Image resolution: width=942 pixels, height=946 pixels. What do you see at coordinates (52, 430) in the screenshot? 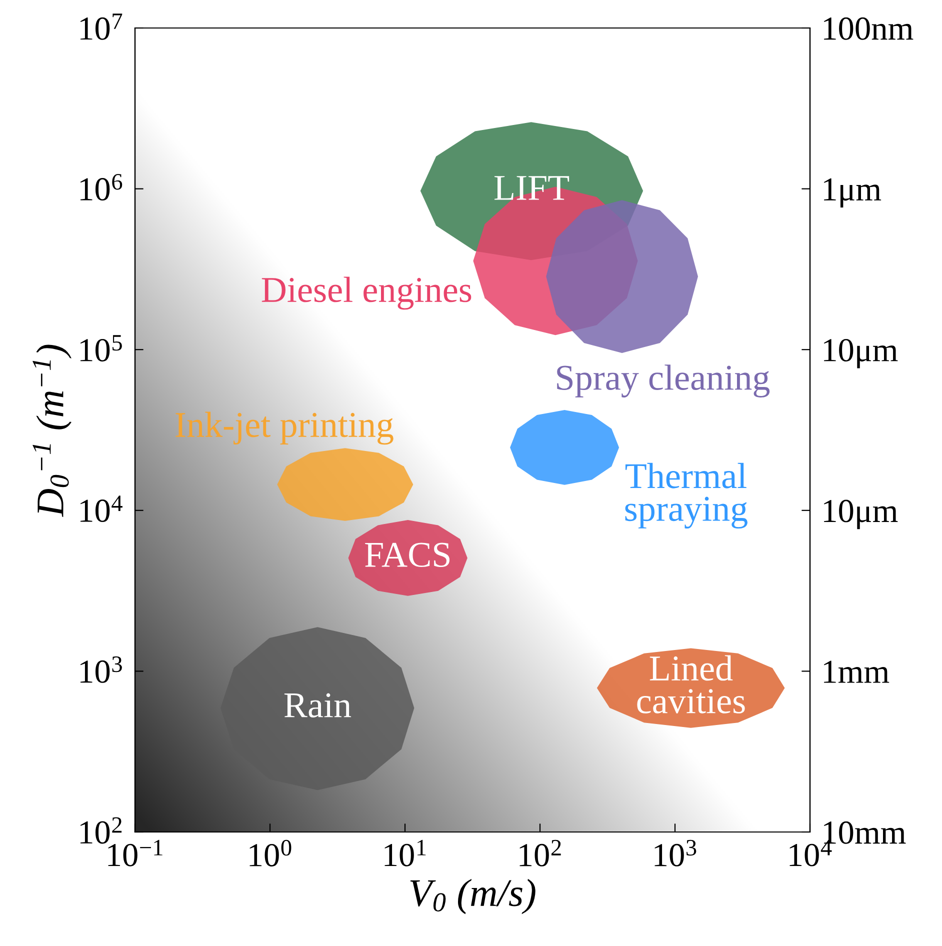
I see `y-axis-title: D$_{0}$$^{−1}$ (m$^{−1}$)` at bounding box center [52, 430].